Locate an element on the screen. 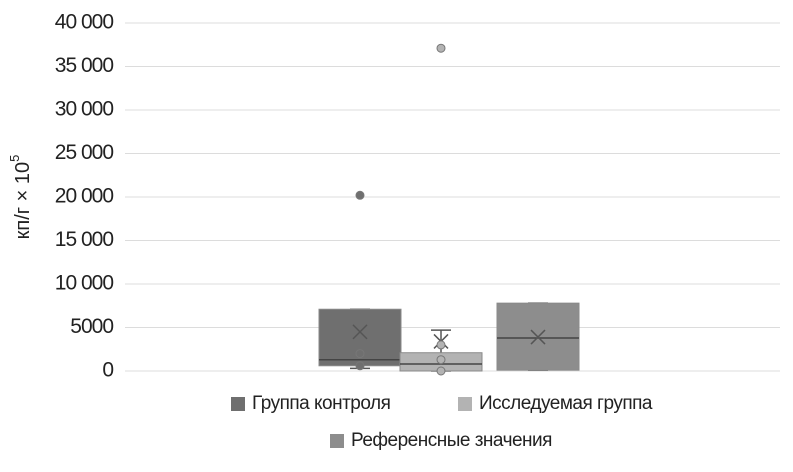 The width and height of the screenshot is (793, 472). y-axis-label: кп/г × 105 is located at coordinates (20, 197).